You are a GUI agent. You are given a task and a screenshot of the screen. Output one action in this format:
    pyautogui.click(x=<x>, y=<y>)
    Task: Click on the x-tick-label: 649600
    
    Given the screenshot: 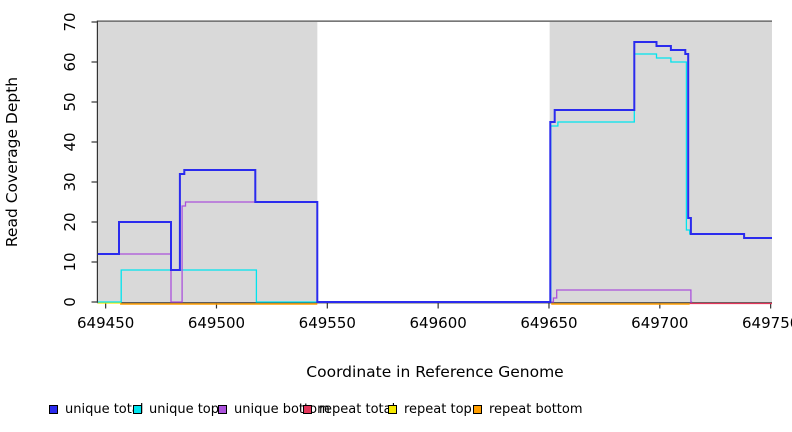 What is the action you would take?
    pyautogui.click(x=438, y=323)
    